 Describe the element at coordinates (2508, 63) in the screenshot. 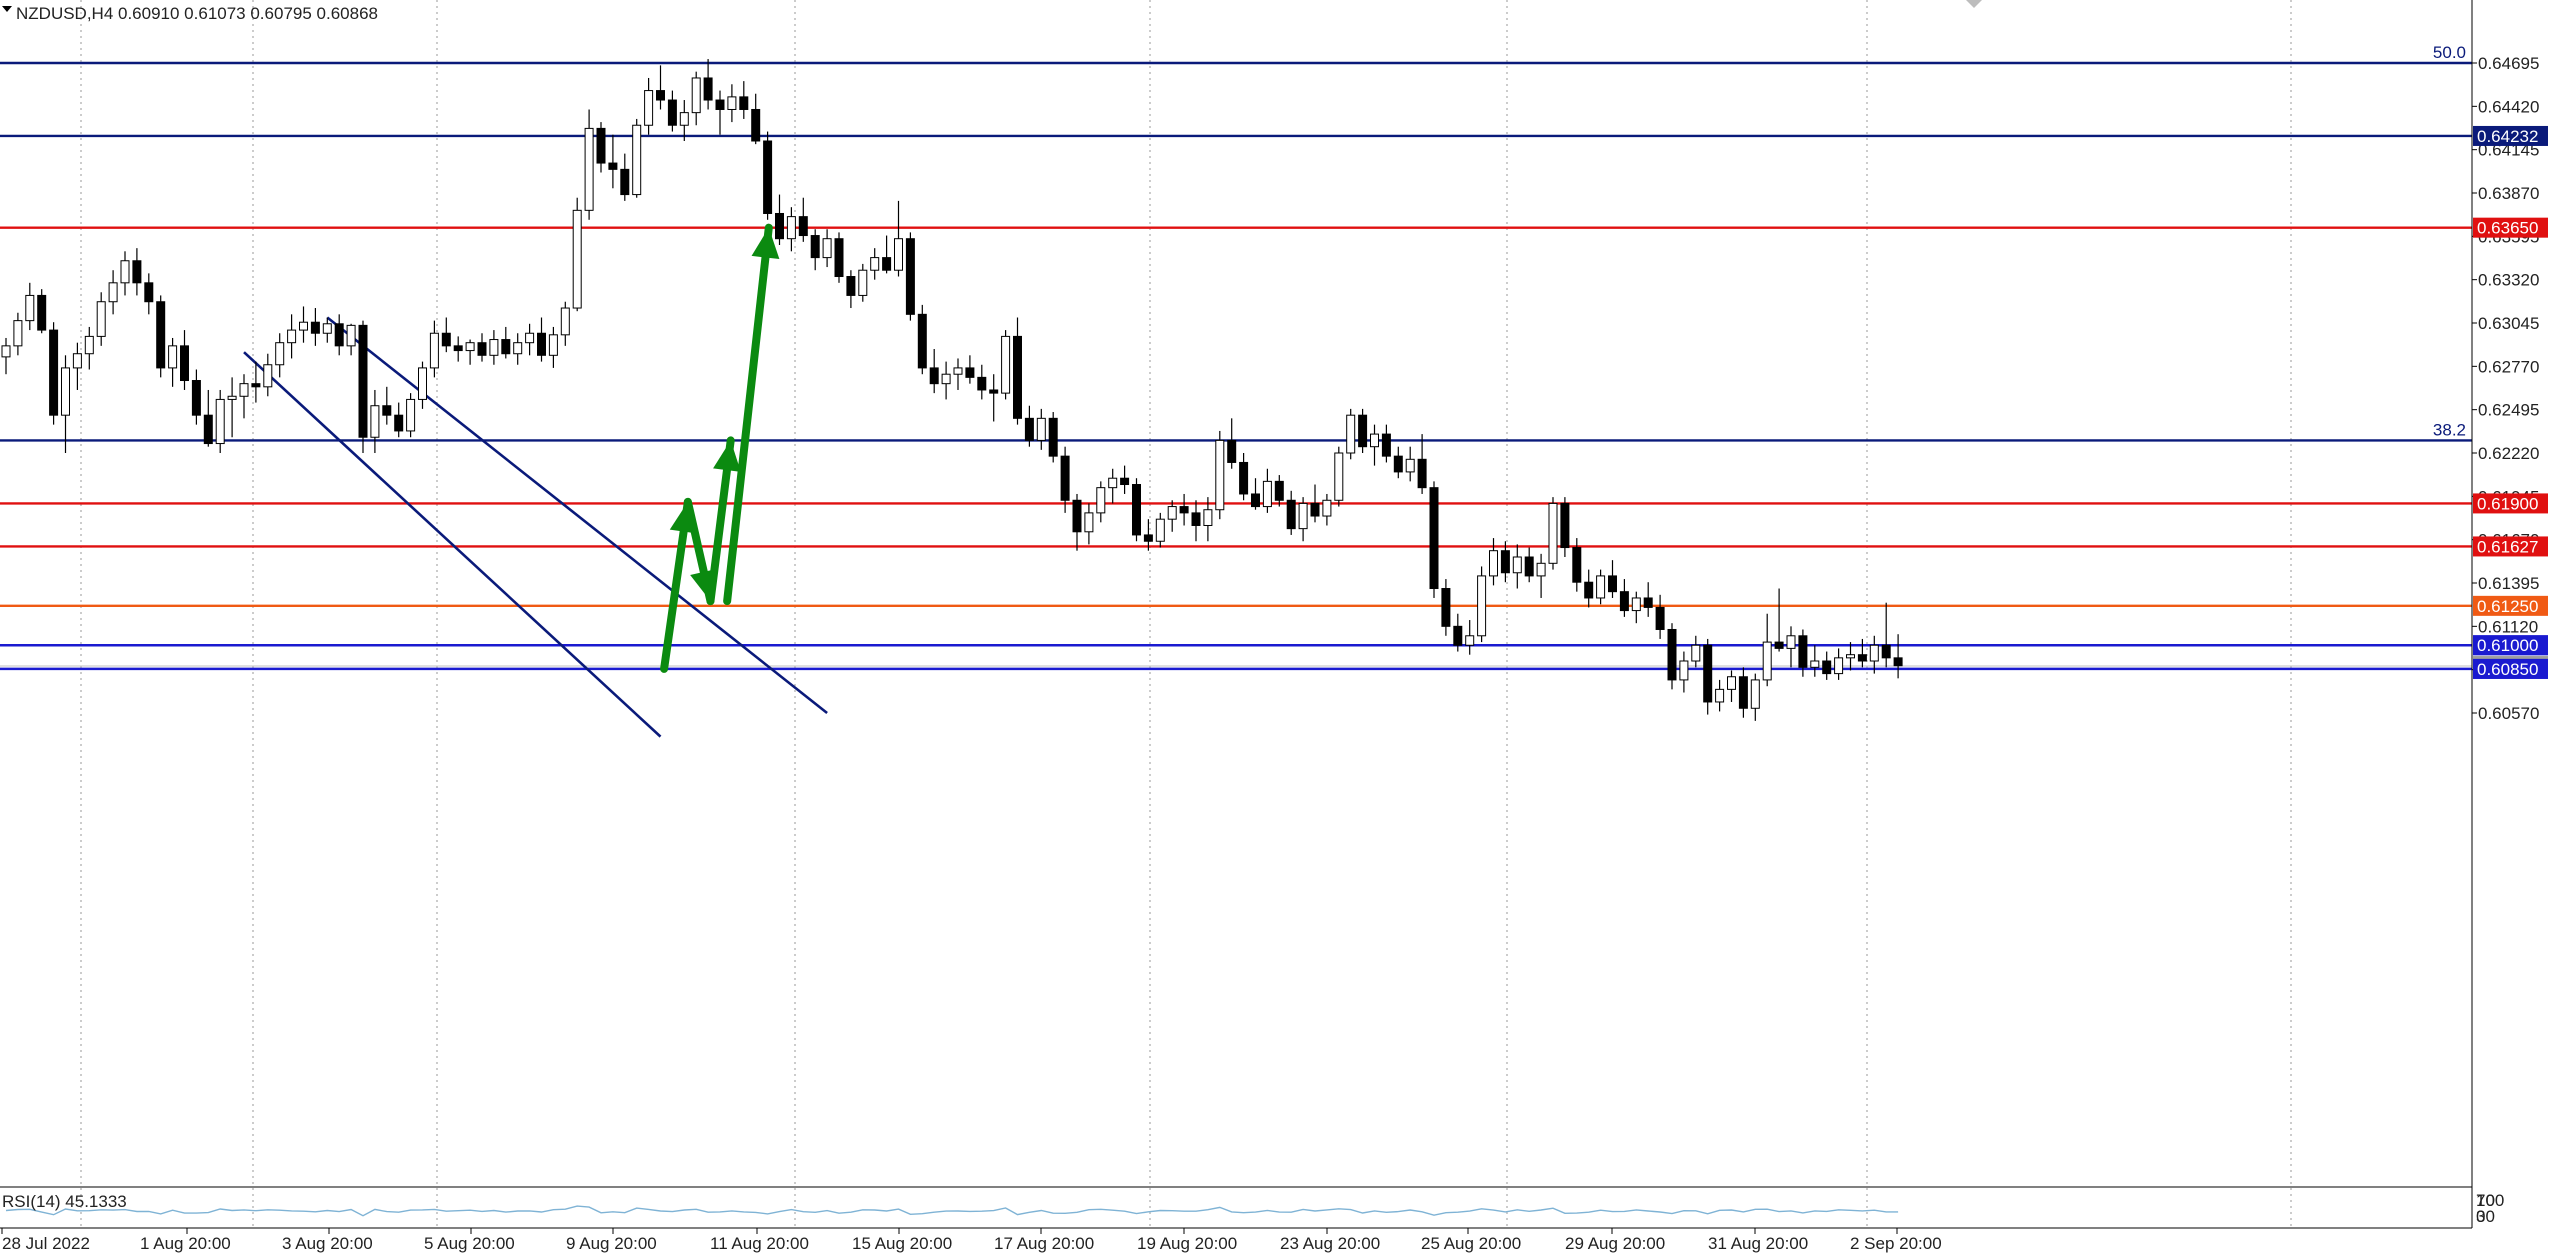

I see `price-tick-label-0: 0.64695` at that location.